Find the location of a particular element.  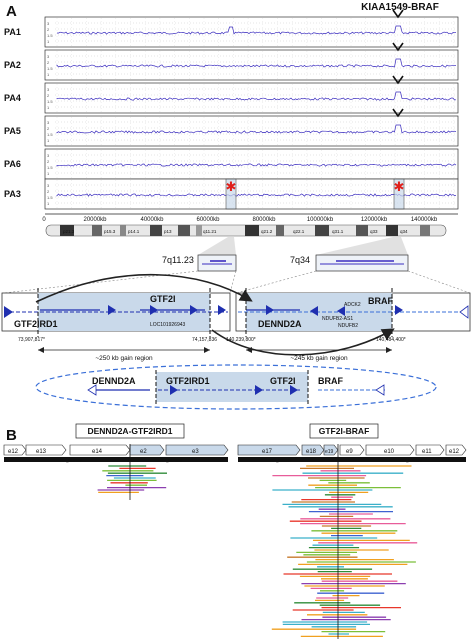

fusion-title-left-text: DENND2A-GTF2IRD1 is located at coordinates (129, 431).